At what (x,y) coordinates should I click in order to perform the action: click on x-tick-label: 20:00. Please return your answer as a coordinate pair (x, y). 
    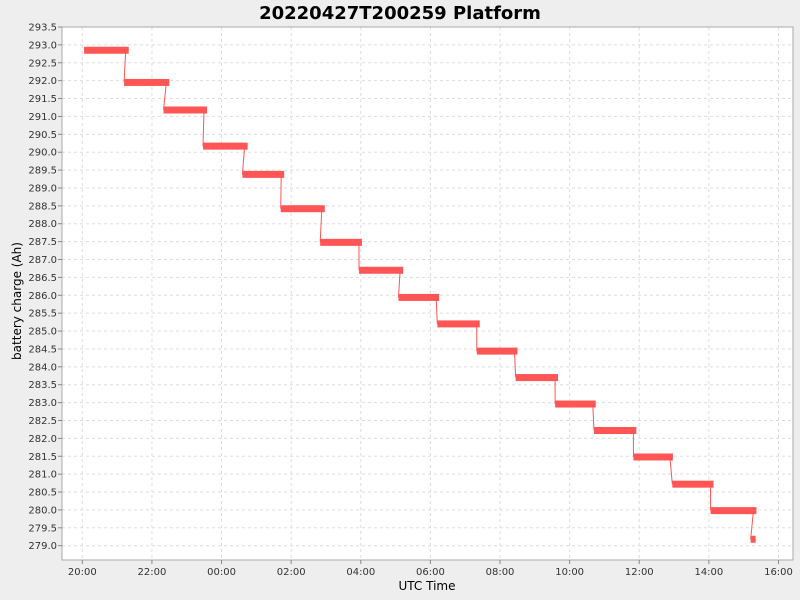
    Looking at the image, I should click on (82, 572).